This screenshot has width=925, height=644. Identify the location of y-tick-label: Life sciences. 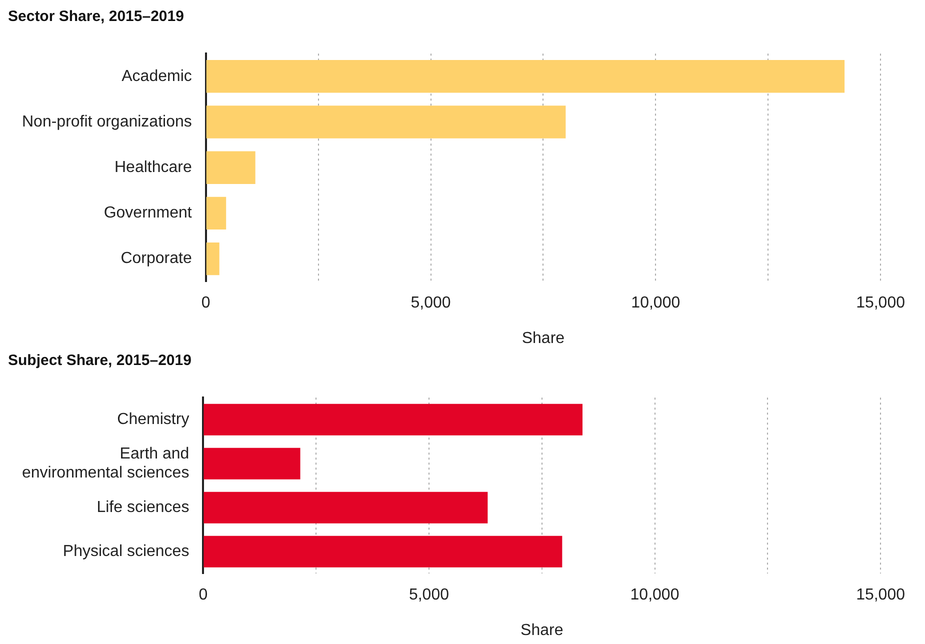
(143, 507).